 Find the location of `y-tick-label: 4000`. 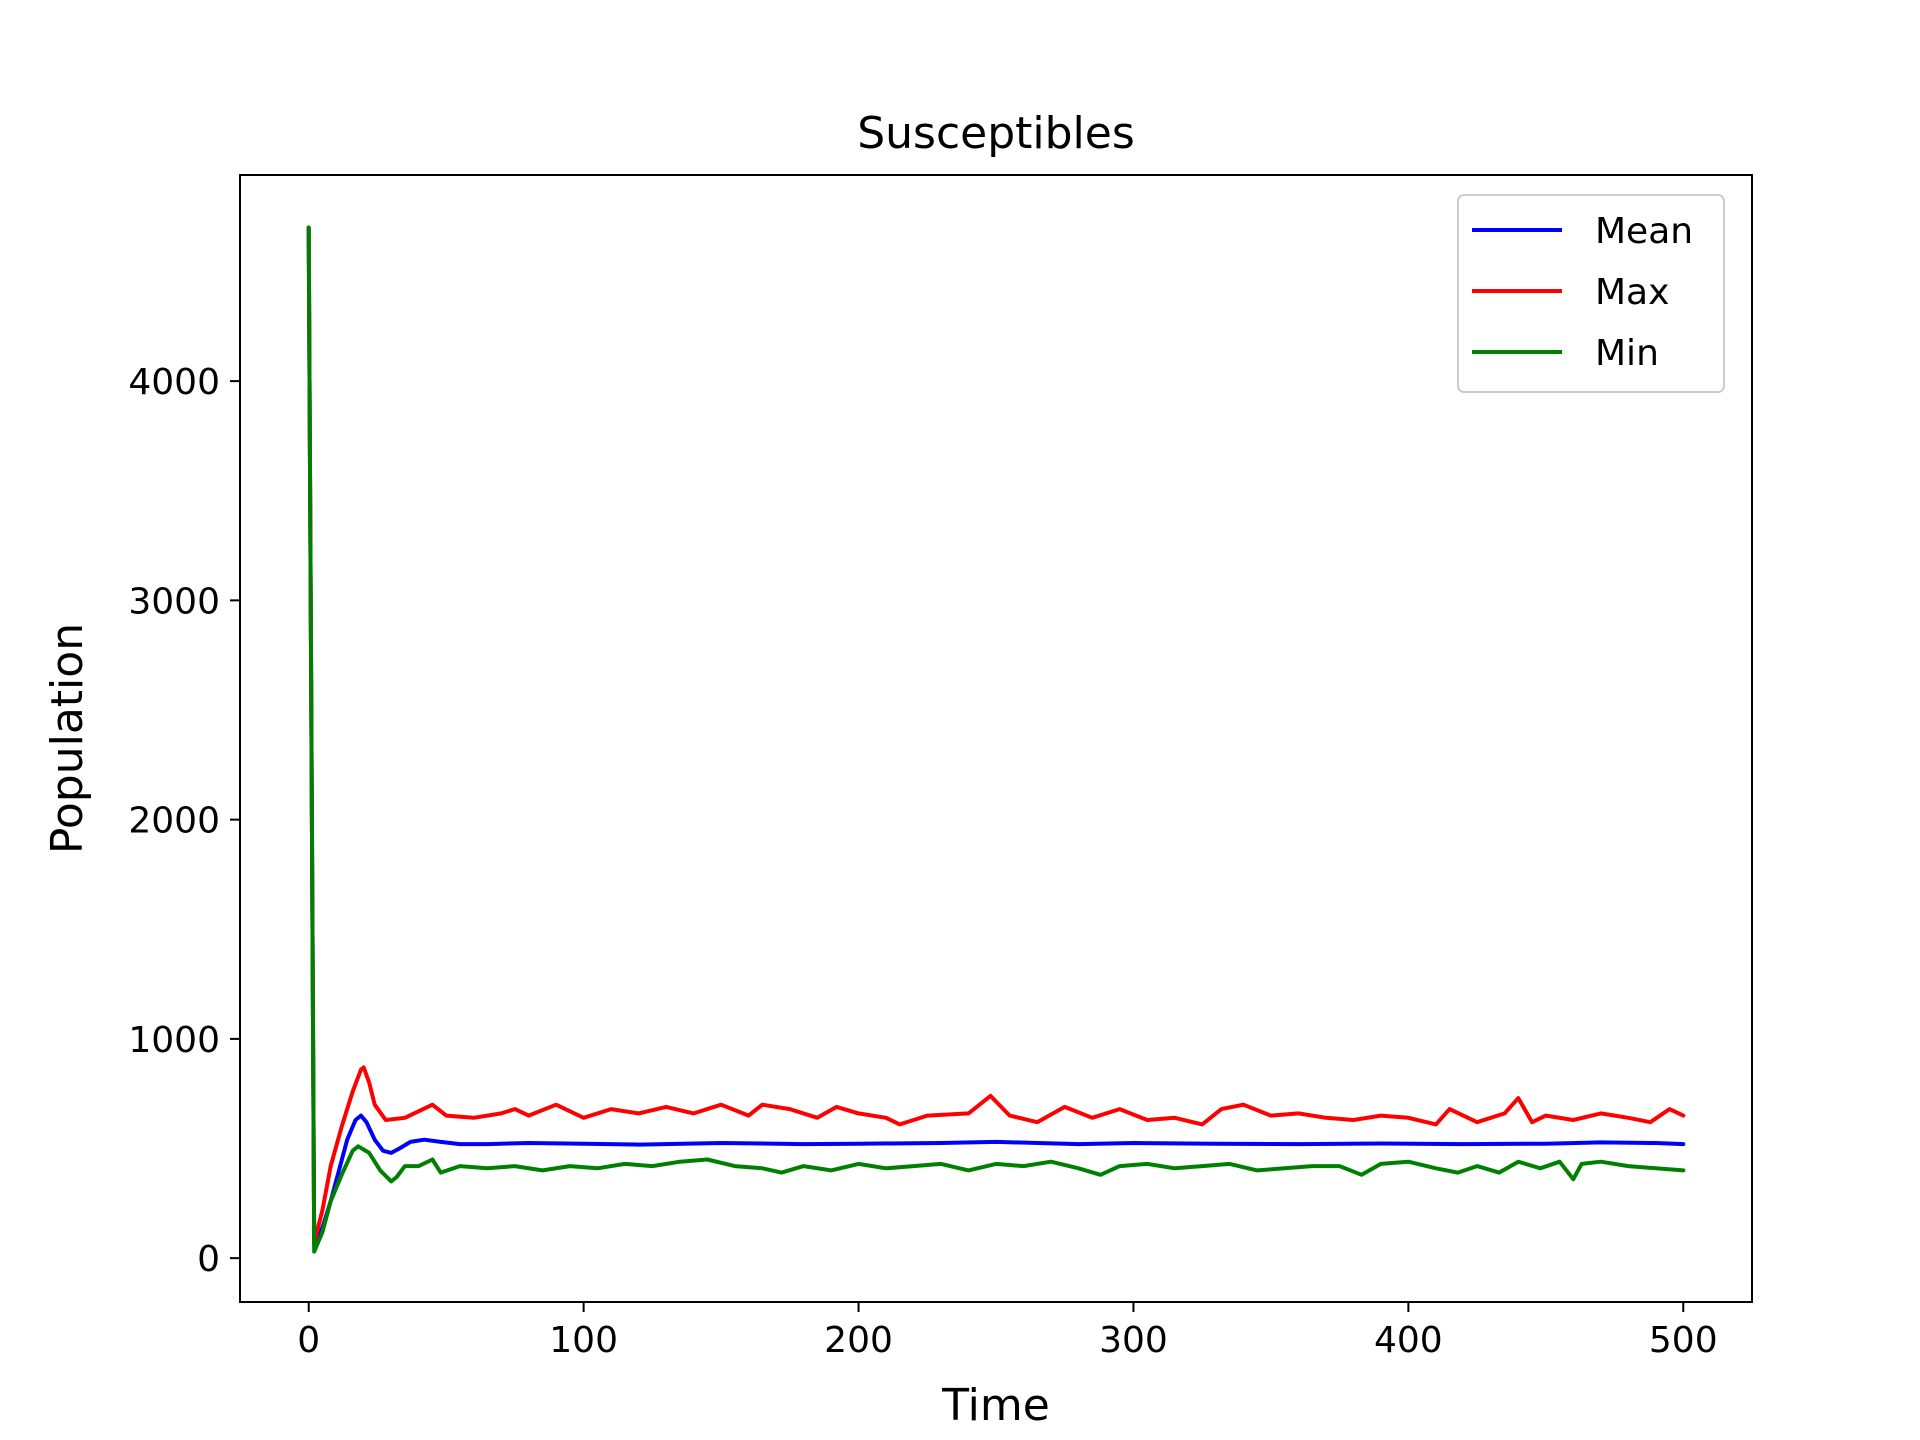

y-tick-label: 4000 is located at coordinates (174, 382).